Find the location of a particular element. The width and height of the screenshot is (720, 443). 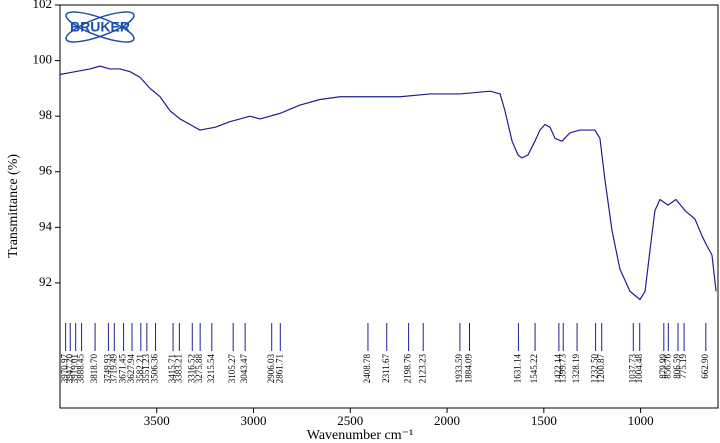

logo: BRUKER is located at coordinates (100, 27).